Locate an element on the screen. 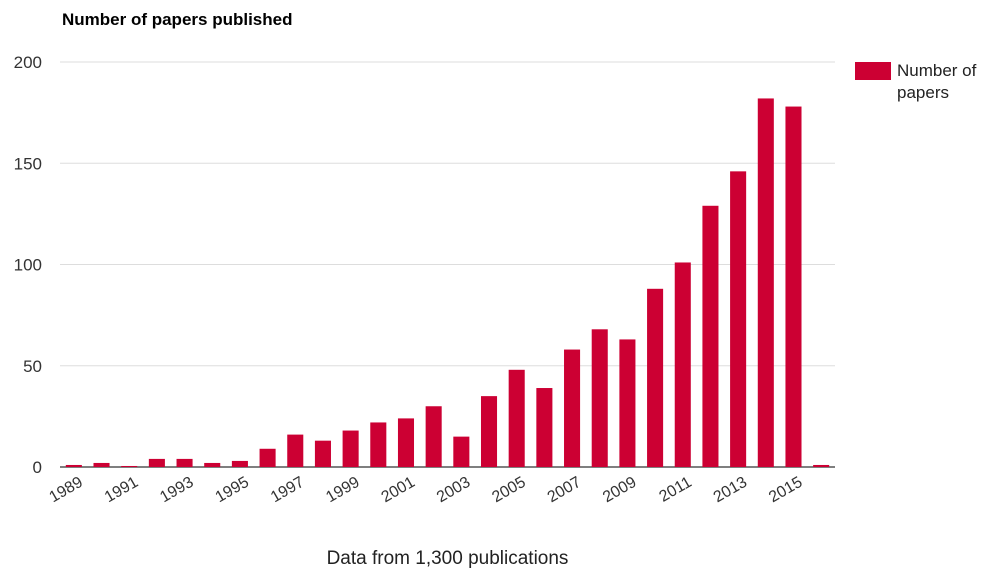 This screenshot has width=1000, height=587. bar-2011 is located at coordinates (682, 364).